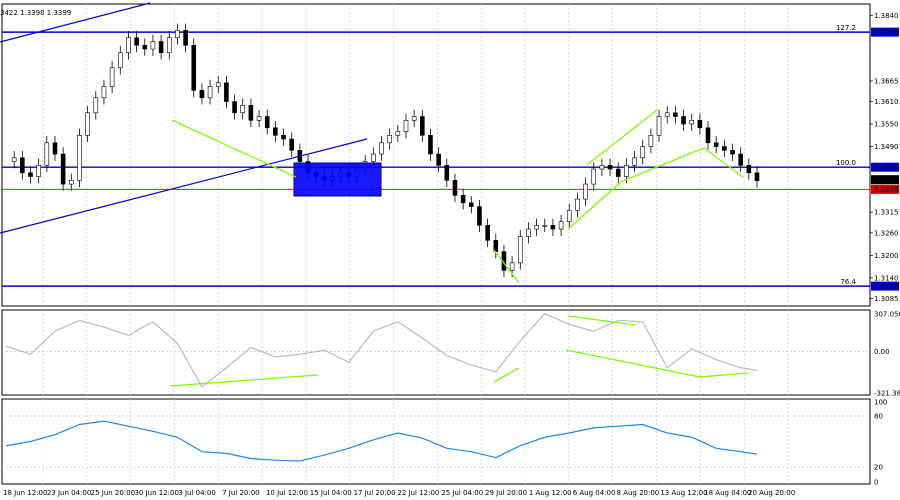 The image size is (900, 500). I want to click on x-tick-label: 30 Jun 12:00, so click(156, 493).